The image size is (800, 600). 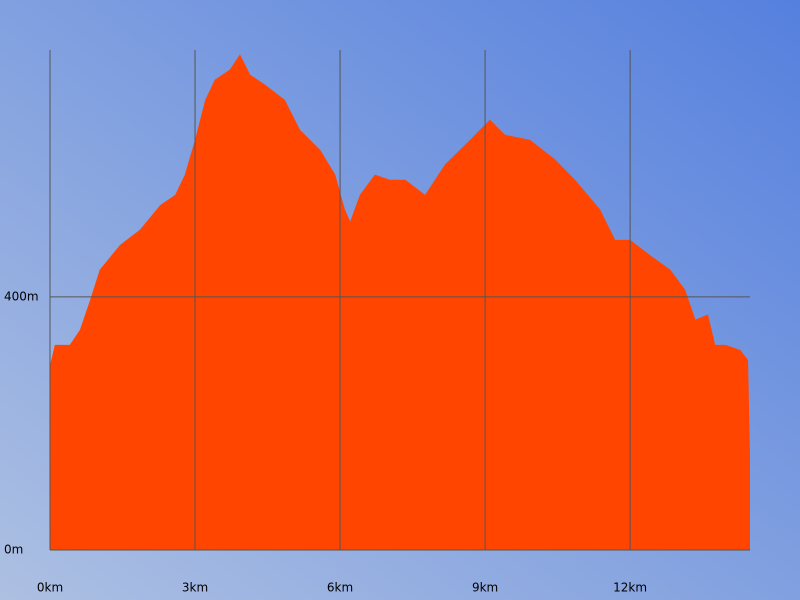 I want to click on x-tick-label: 12km, so click(x=630, y=588).